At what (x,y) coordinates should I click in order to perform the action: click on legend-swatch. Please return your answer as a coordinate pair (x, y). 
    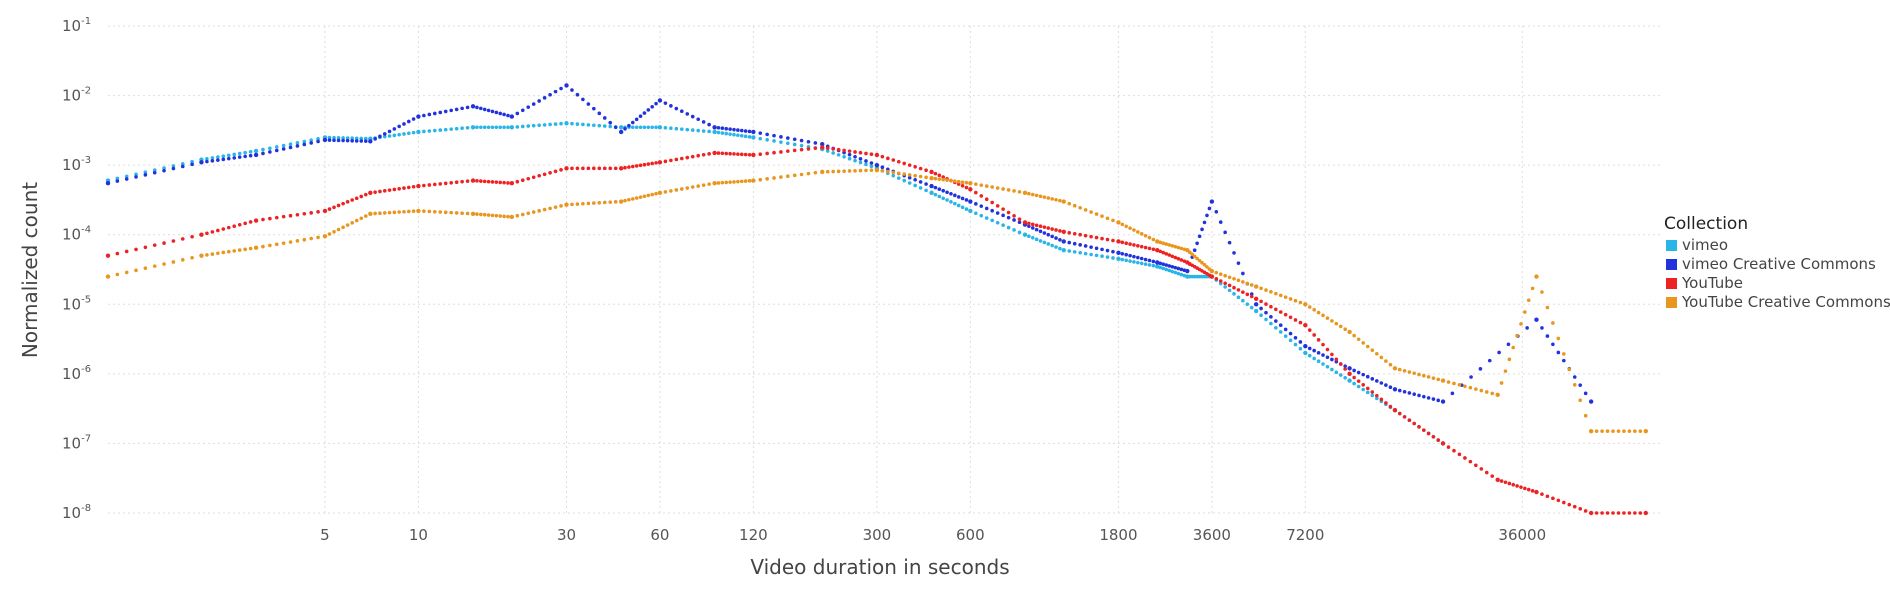
    Looking at the image, I should click on (1671, 283).